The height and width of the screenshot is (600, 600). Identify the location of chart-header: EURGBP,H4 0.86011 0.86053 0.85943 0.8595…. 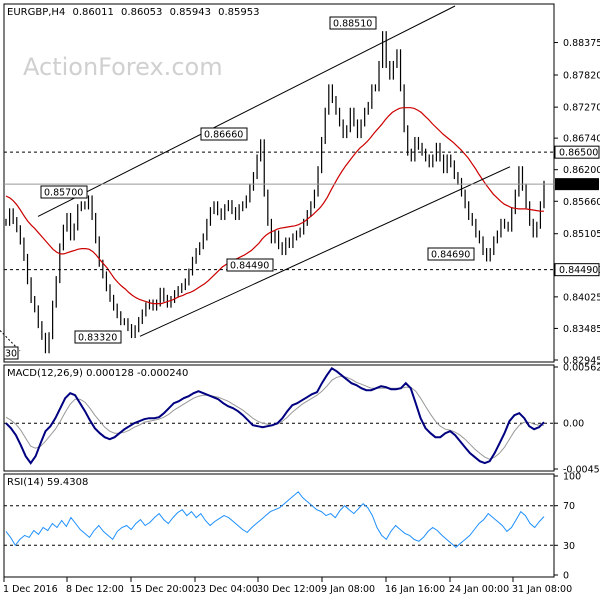
(133, 12).